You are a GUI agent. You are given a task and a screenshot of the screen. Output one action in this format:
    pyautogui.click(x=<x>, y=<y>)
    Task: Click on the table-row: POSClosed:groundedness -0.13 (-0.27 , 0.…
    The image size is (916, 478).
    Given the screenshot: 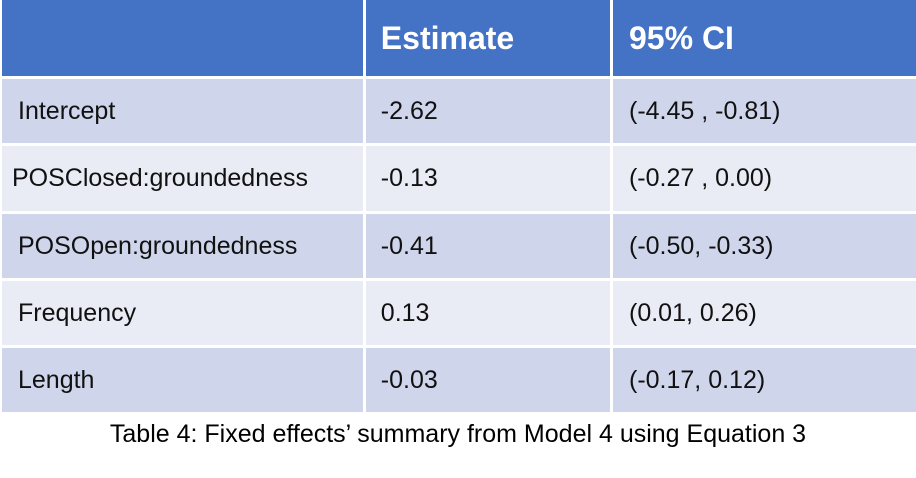 What is the action you would take?
    pyautogui.click(x=459, y=178)
    